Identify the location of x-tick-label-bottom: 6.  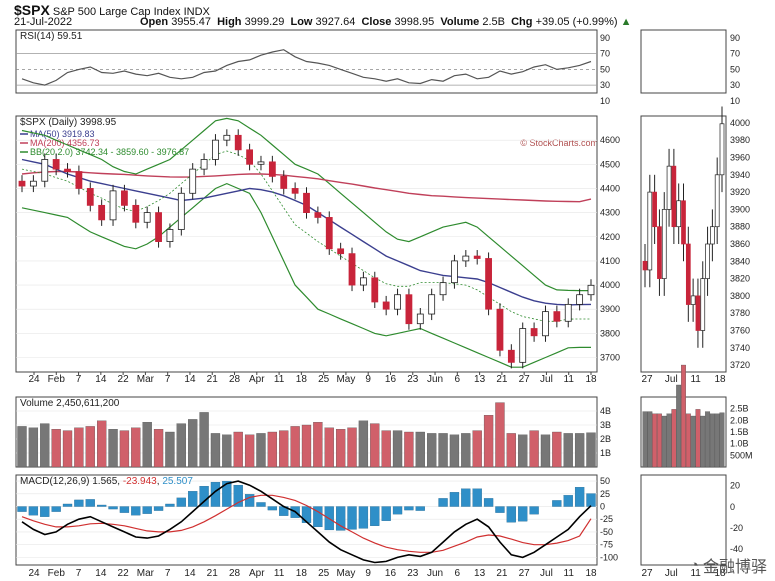
(458, 573).